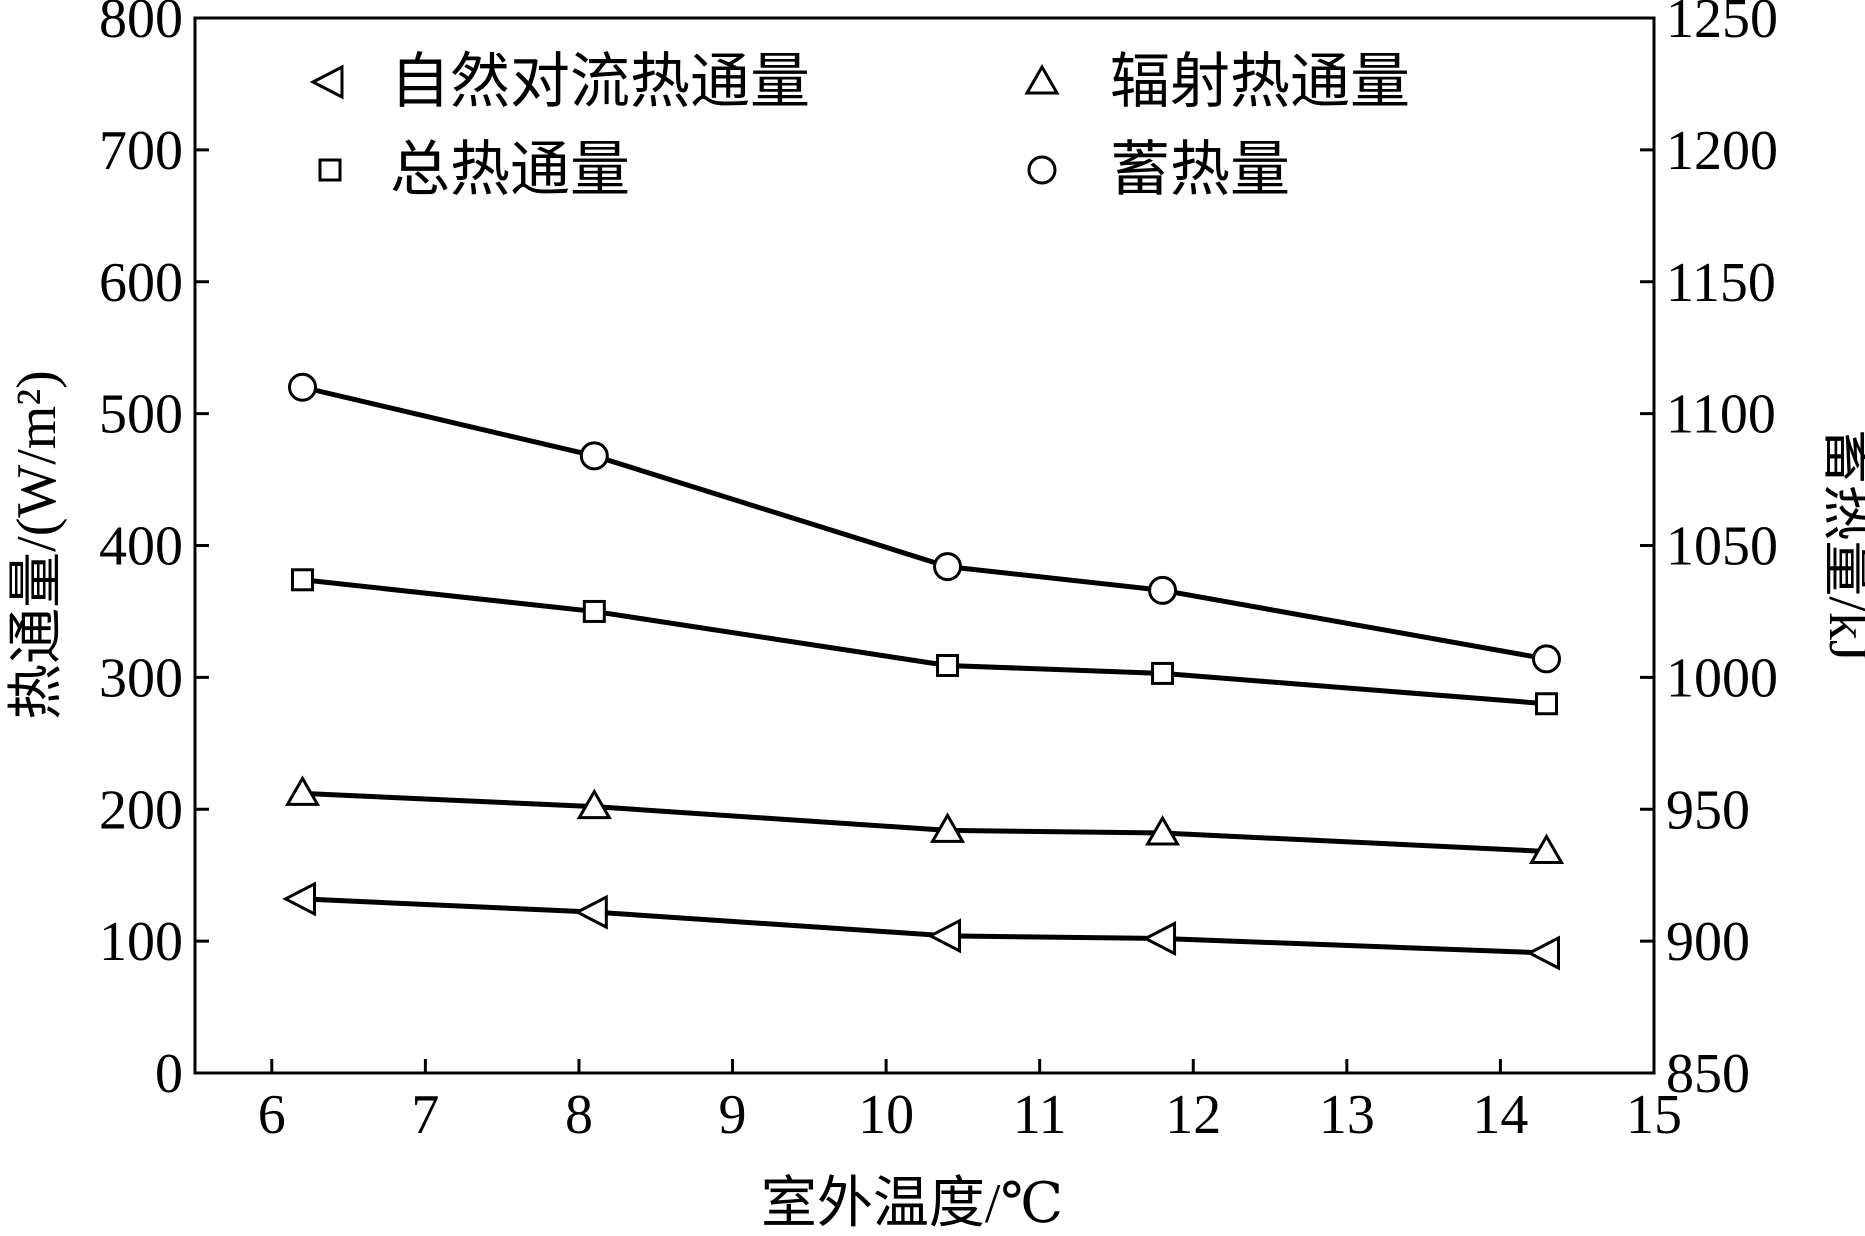 Image resolution: width=1865 pixels, height=1236 pixels. Describe the element at coordinates (141, 25) in the screenshot. I see `y-left-tick-label: 800` at that location.